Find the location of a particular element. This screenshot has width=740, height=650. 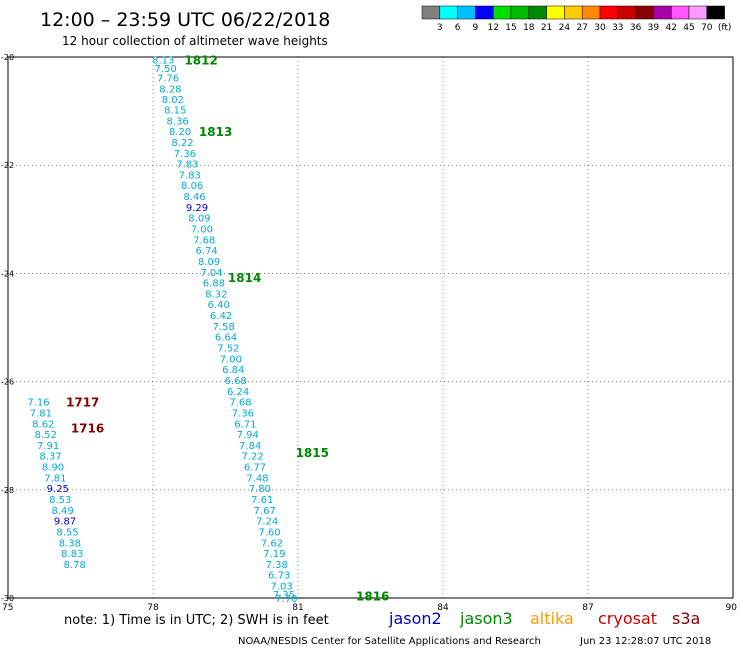

wave-height-label: 8.37 is located at coordinates (50, 457).